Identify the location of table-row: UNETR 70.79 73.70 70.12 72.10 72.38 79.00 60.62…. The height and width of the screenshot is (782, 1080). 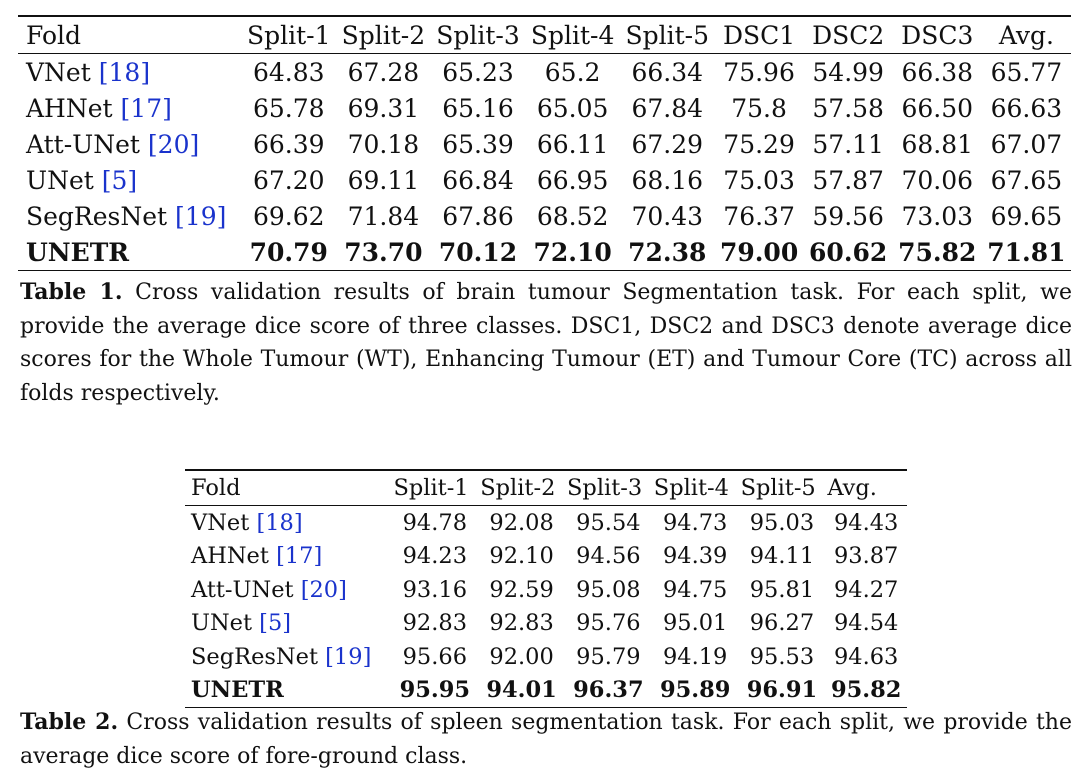
(544, 252).